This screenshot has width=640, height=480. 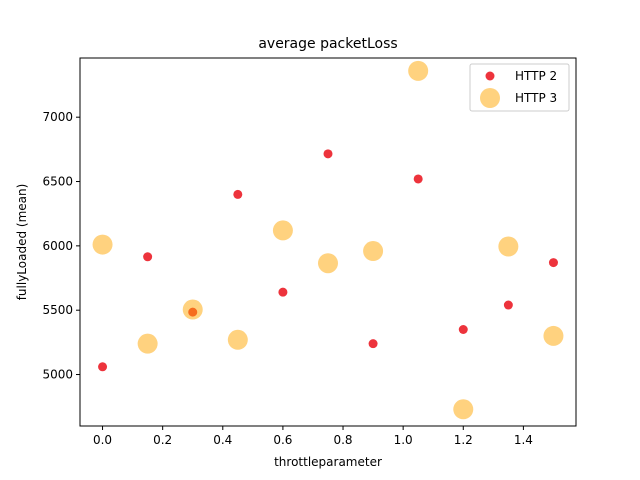 I want to click on legend-marker-http3, so click(x=490, y=98).